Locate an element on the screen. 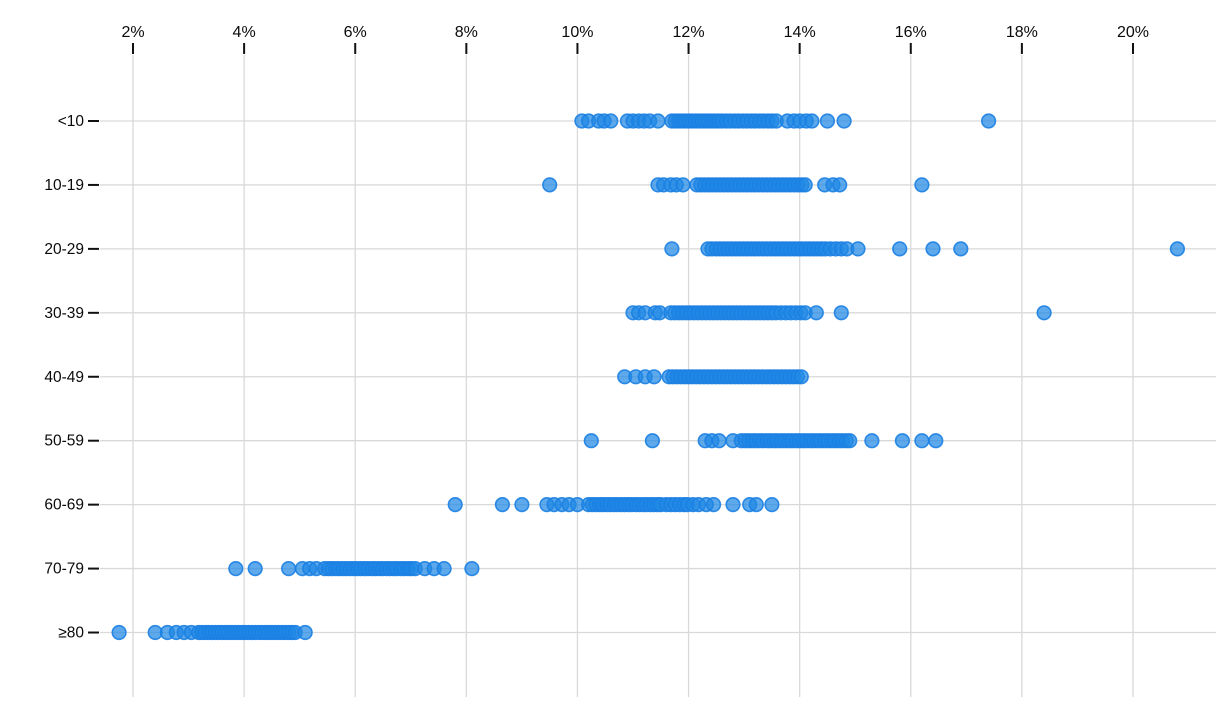 The image size is (1216, 716). y-tick-label: <10 is located at coordinates (71, 121).